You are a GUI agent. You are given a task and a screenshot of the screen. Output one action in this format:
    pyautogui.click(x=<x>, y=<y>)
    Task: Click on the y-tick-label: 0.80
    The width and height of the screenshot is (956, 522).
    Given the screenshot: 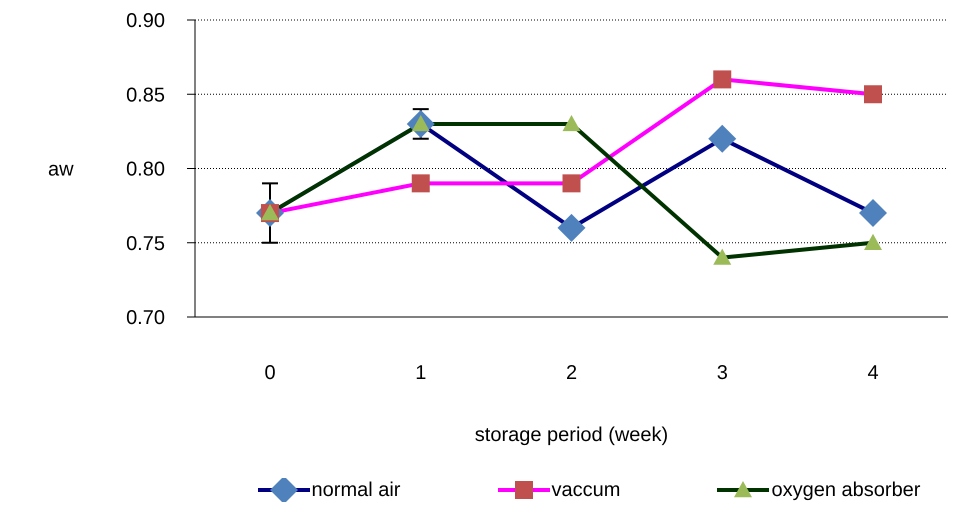 What is the action you would take?
    pyautogui.click(x=145, y=169)
    